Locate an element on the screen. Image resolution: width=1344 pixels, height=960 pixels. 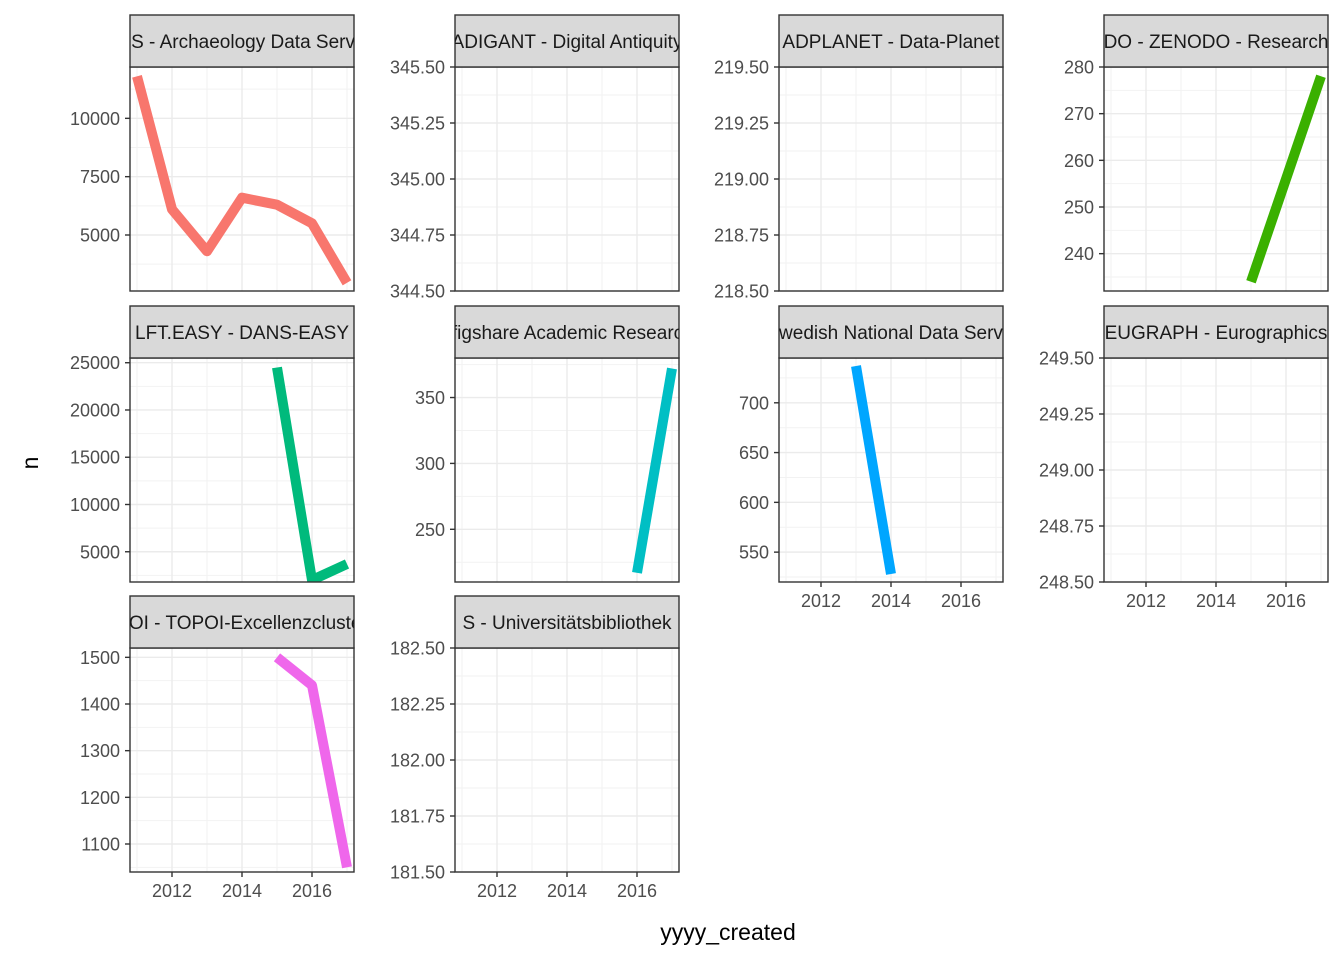
facet-strip-label: LFT.EASY - DANS-EASY is located at coordinates (242, 333).